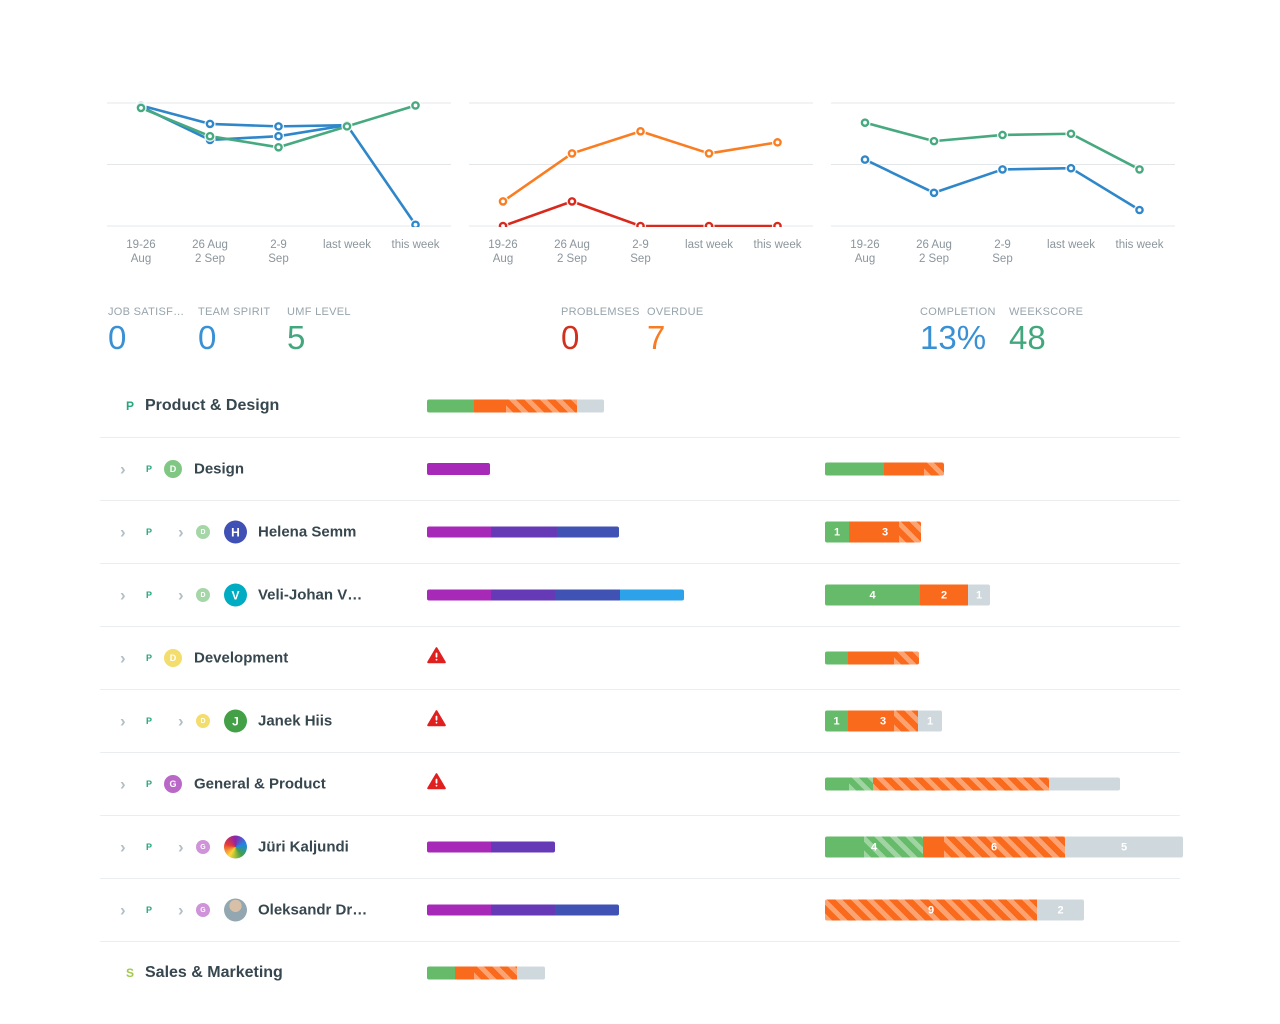 Image resolution: width=1280 pixels, height=1024 pixels. Describe the element at coordinates (1001, 331) in the screenshot. I see `metric-group: COMPLETION 13% WEEKSCORE 48` at that location.